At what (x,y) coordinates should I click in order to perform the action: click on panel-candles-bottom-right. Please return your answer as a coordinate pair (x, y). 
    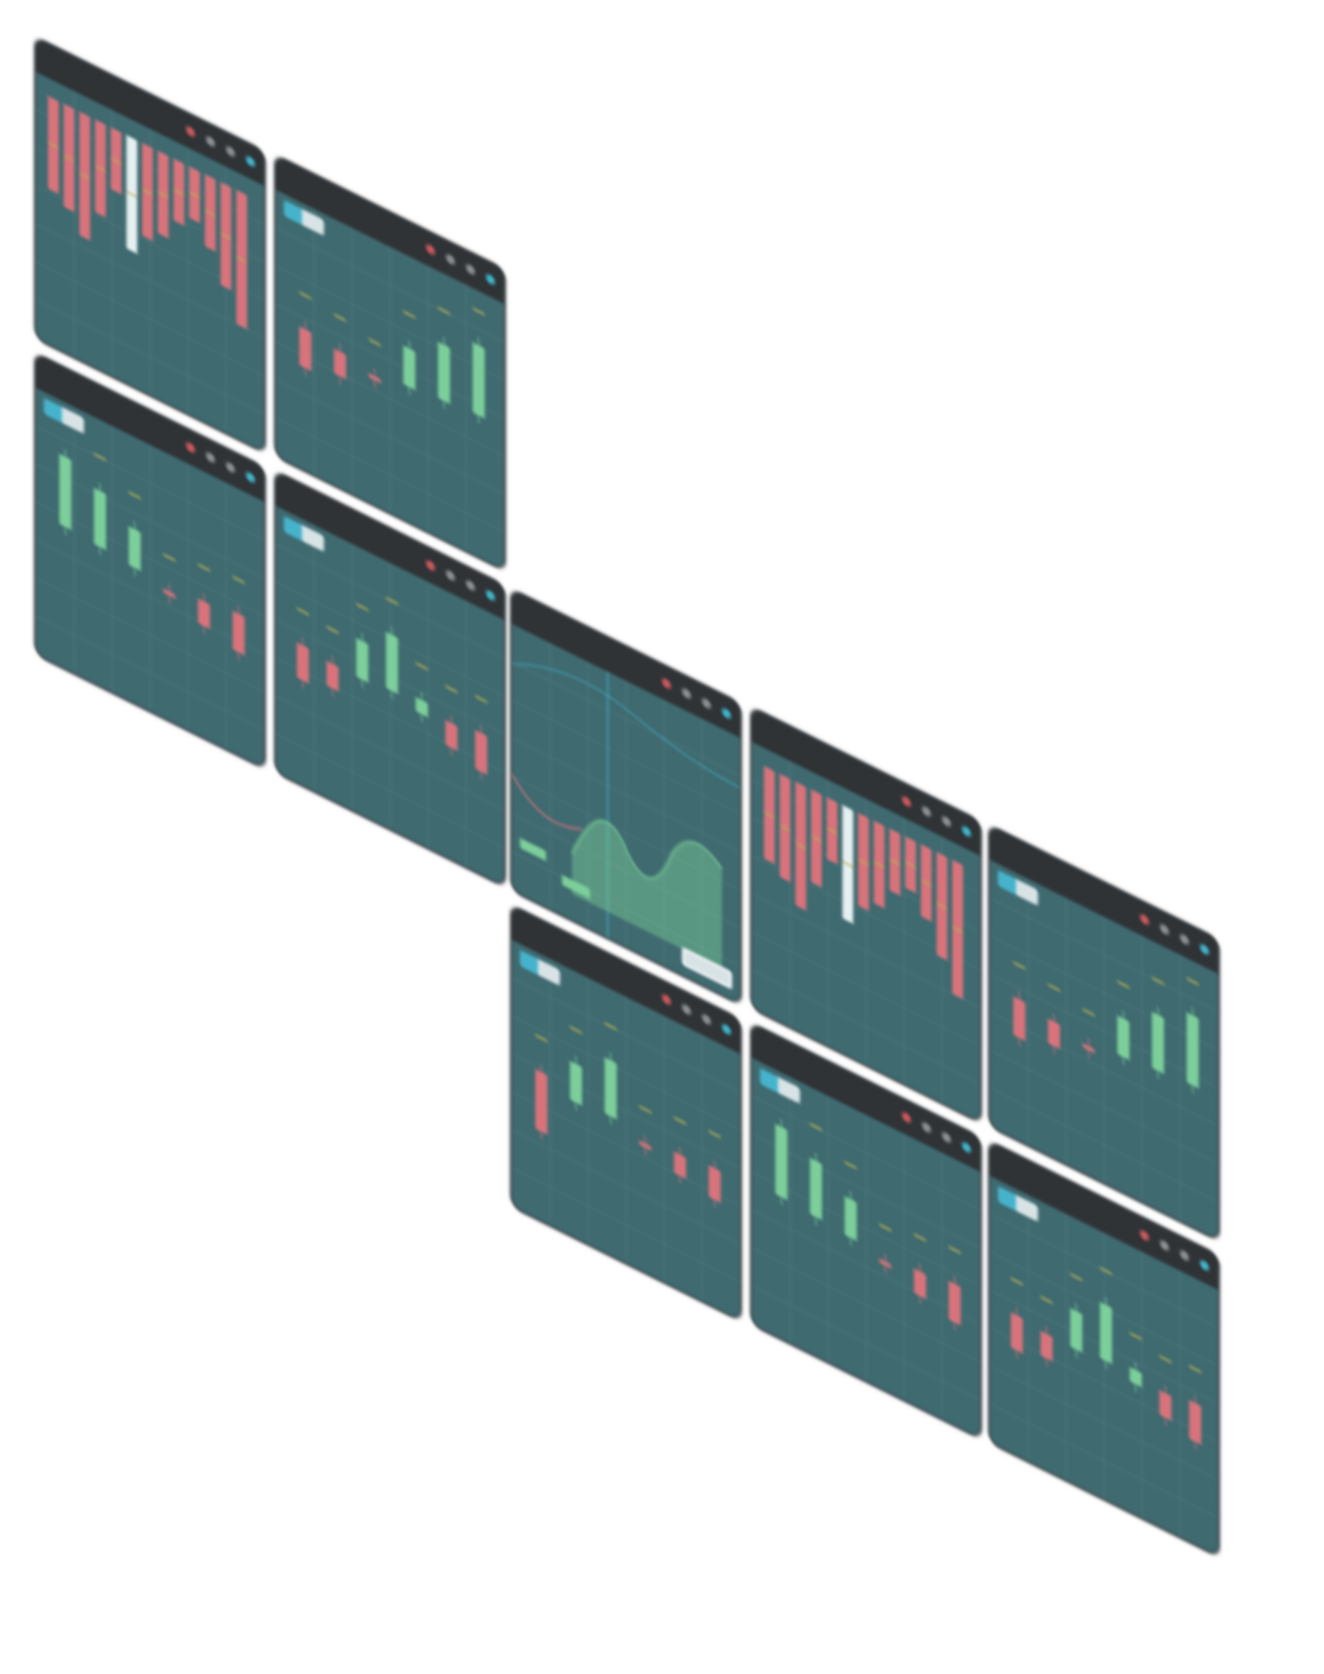
    Looking at the image, I should click on (1104, 1349).